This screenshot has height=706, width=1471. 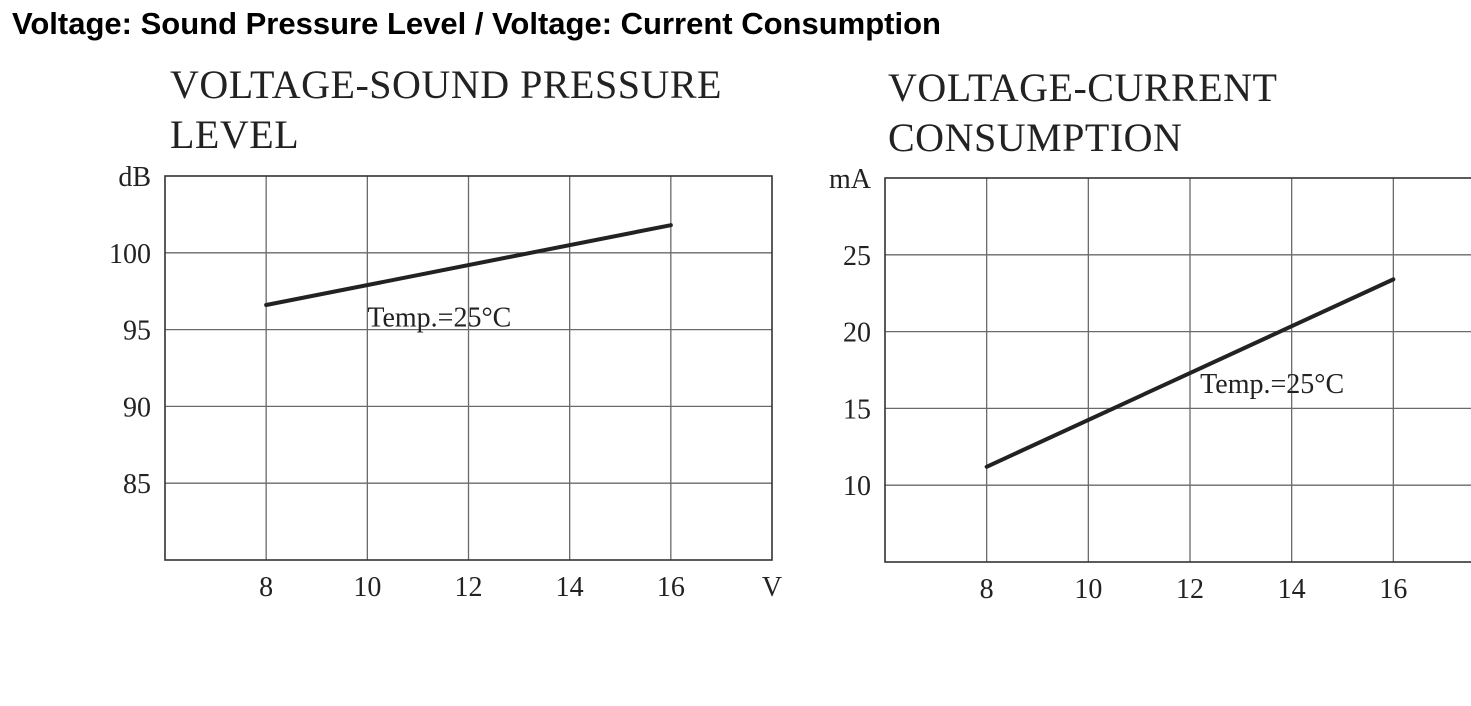 What do you see at coordinates (137, 331) in the screenshot?
I see `y-tick-label: 95` at bounding box center [137, 331].